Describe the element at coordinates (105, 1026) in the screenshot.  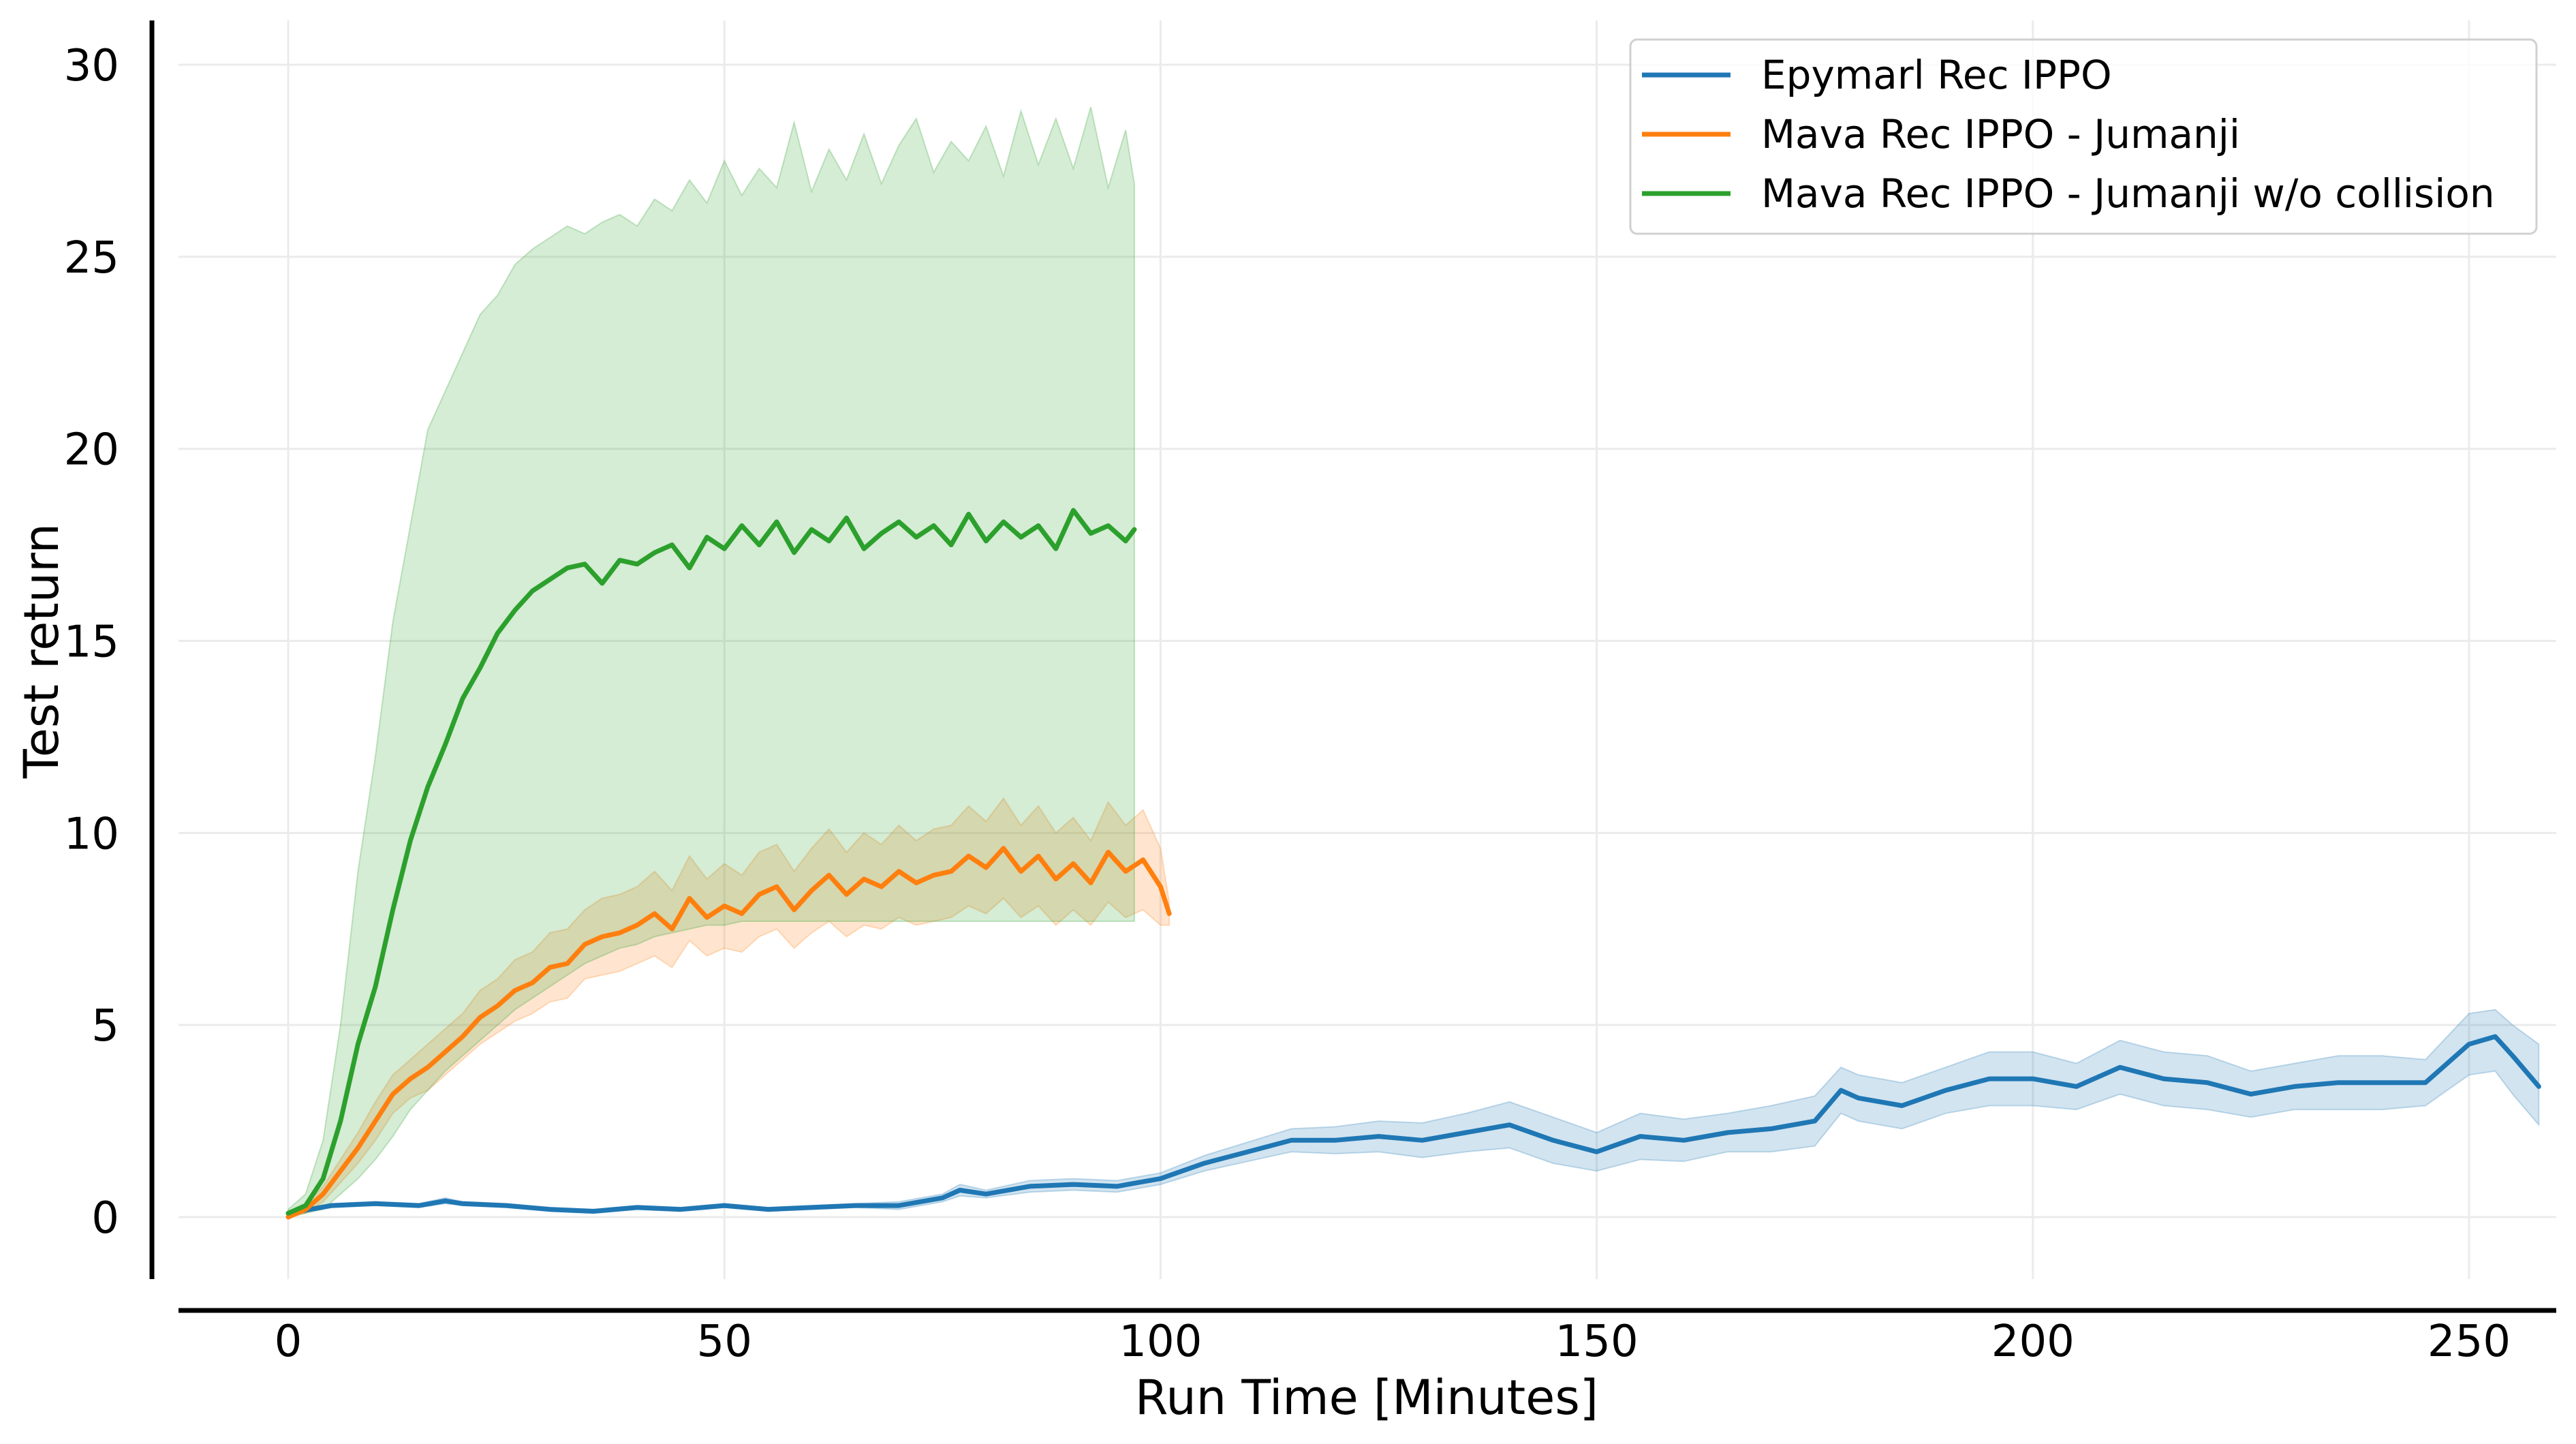
I see `y-tick-label: 5` at that location.